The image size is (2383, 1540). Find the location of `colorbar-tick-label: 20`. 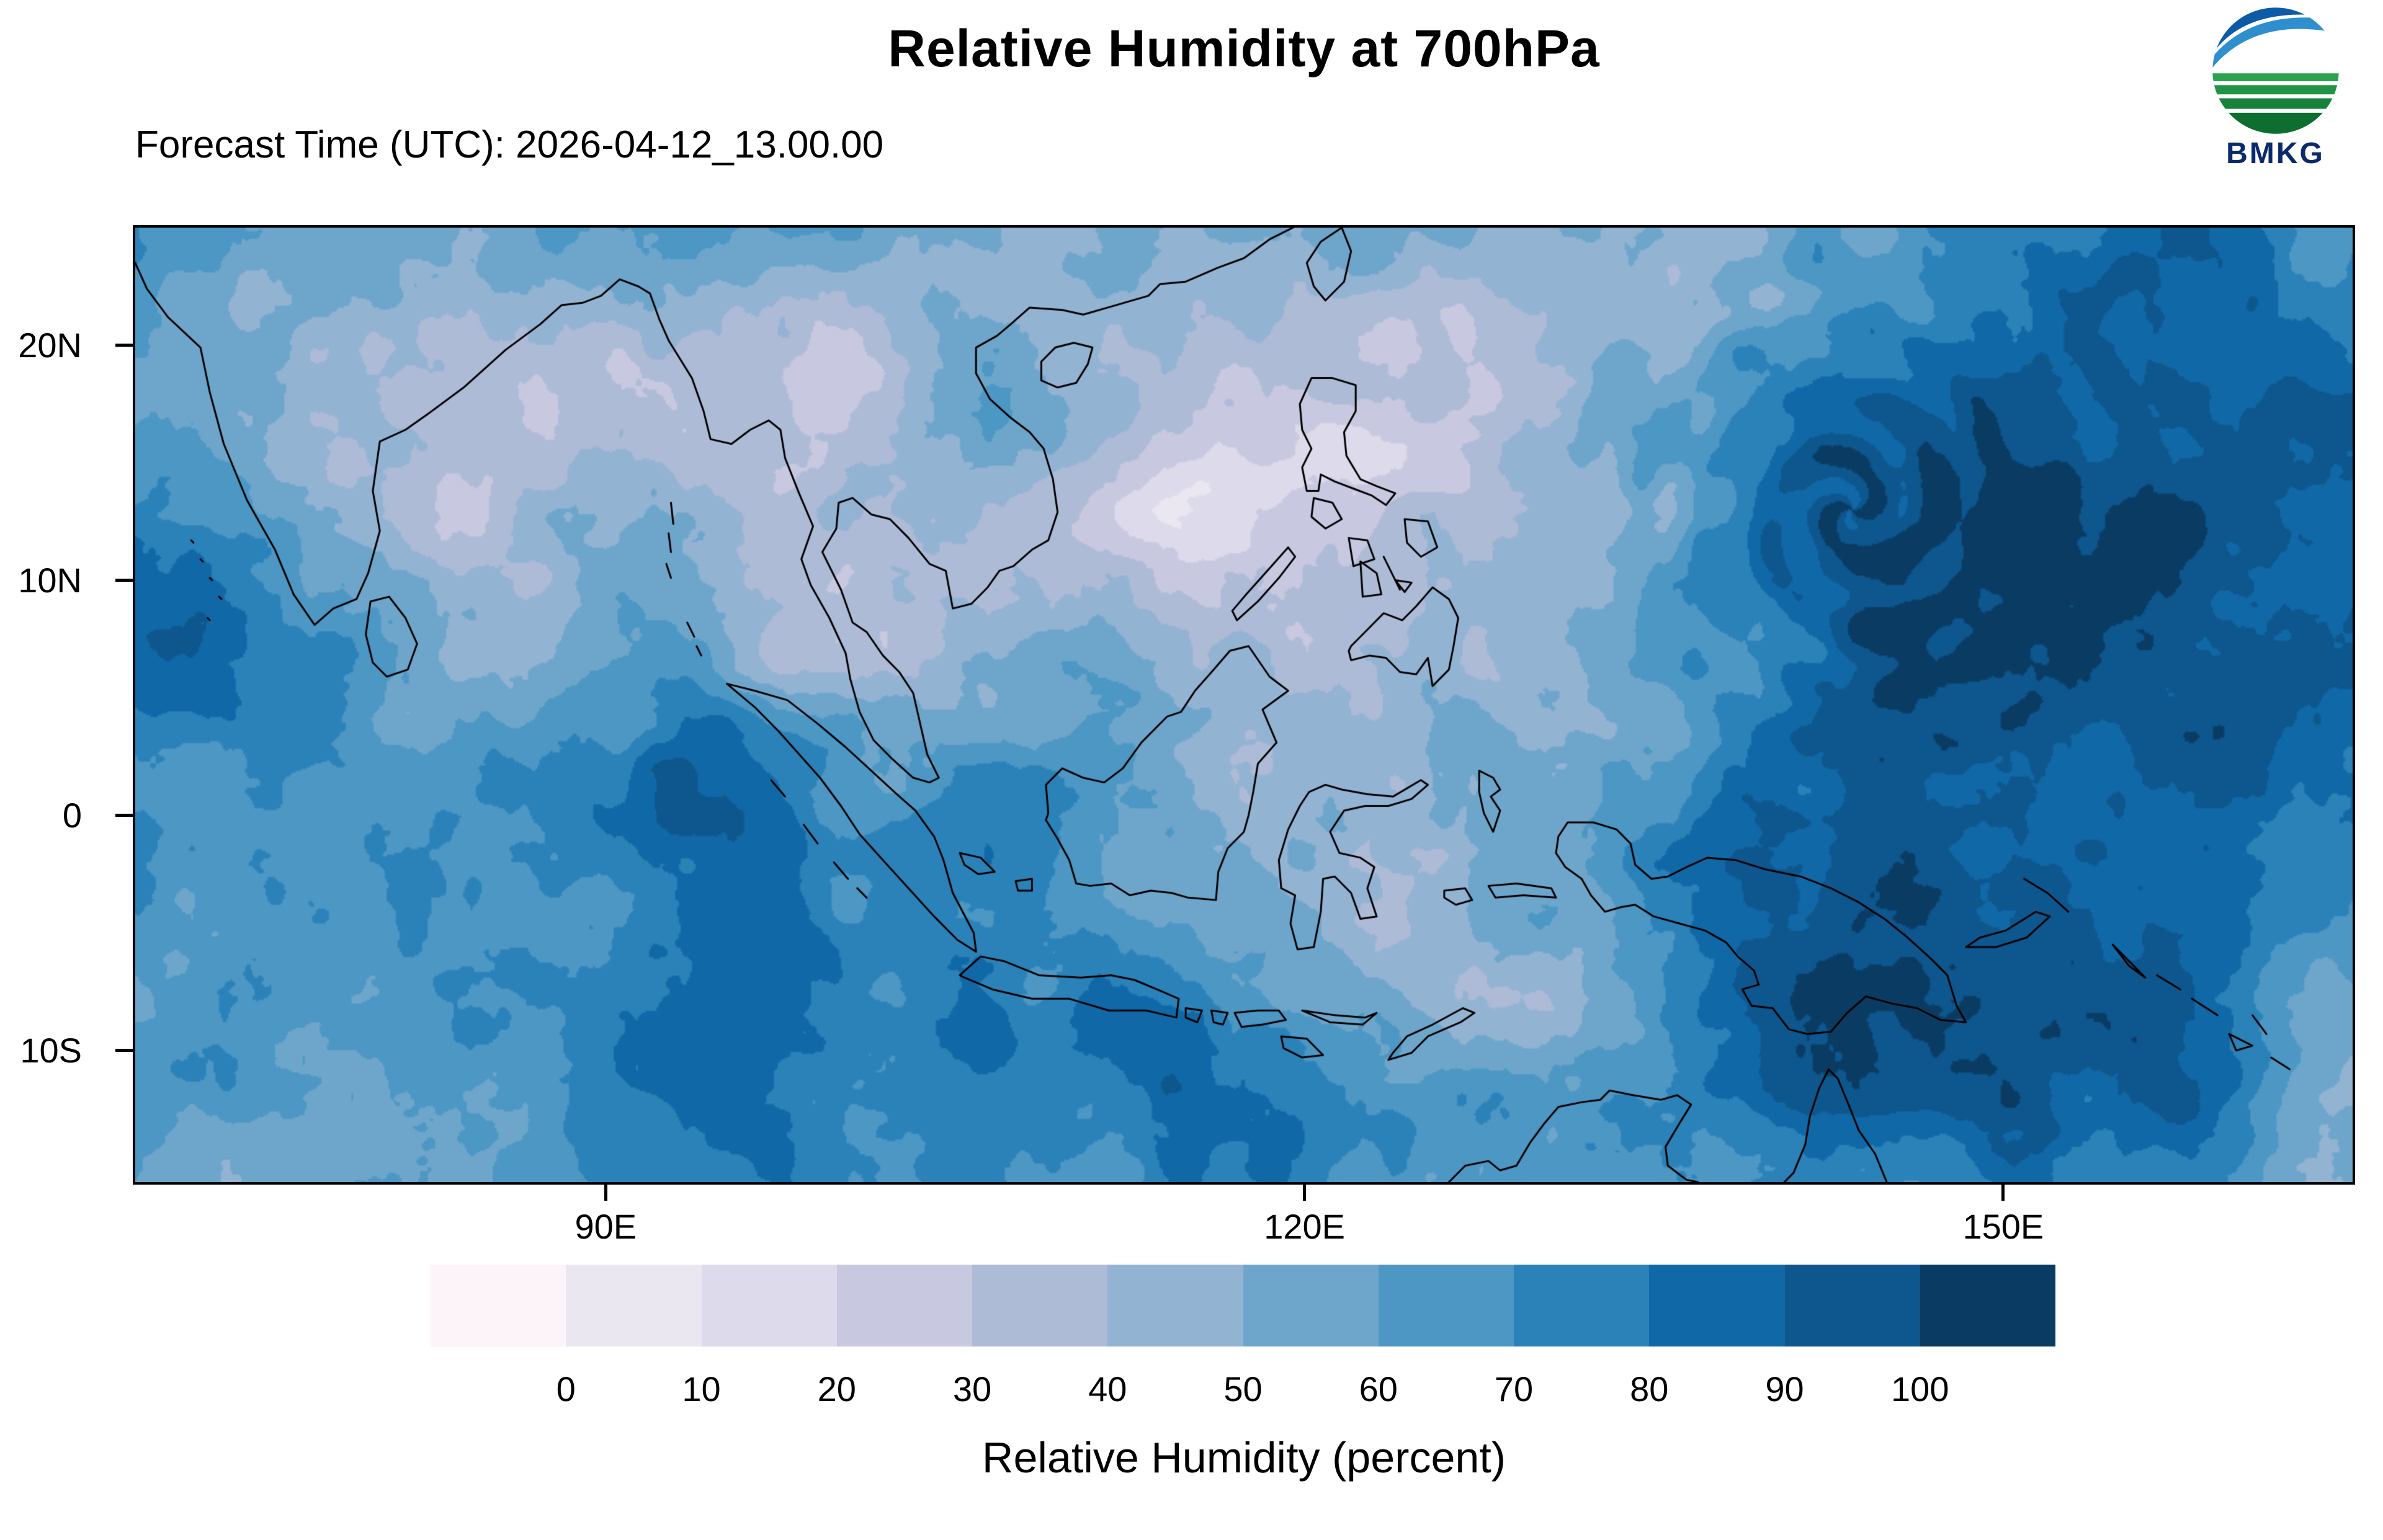

colorbar-tick-label: 20 is located at coordinates (836, 1389).